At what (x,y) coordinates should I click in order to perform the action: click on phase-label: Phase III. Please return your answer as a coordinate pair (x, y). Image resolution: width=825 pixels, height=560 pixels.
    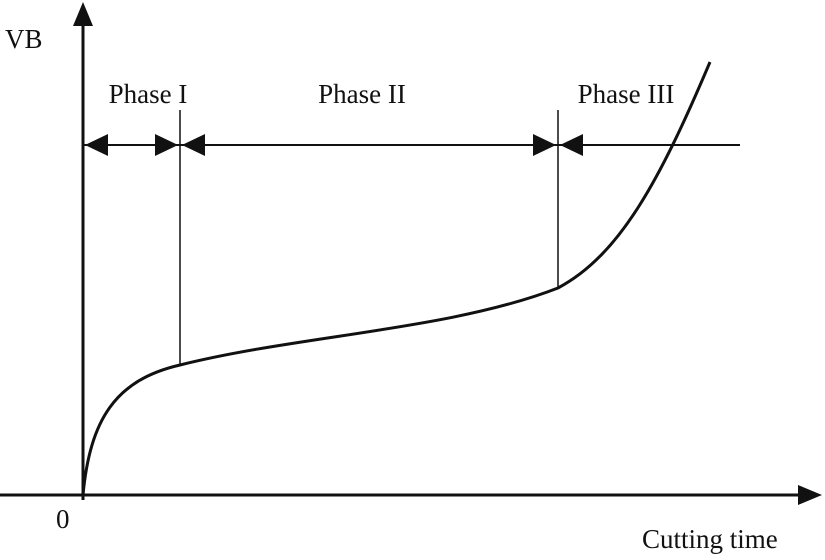
    Looking at the image, I should click on (626, 94).